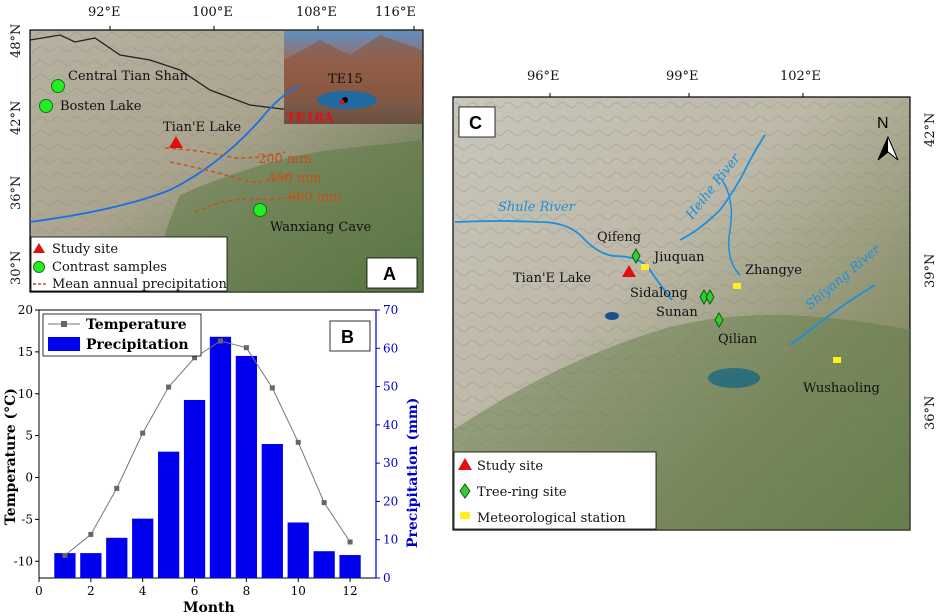 The height and width of the screenshot is (616, 942). I want to click on legend-c-met-icon, so click(465, 515).